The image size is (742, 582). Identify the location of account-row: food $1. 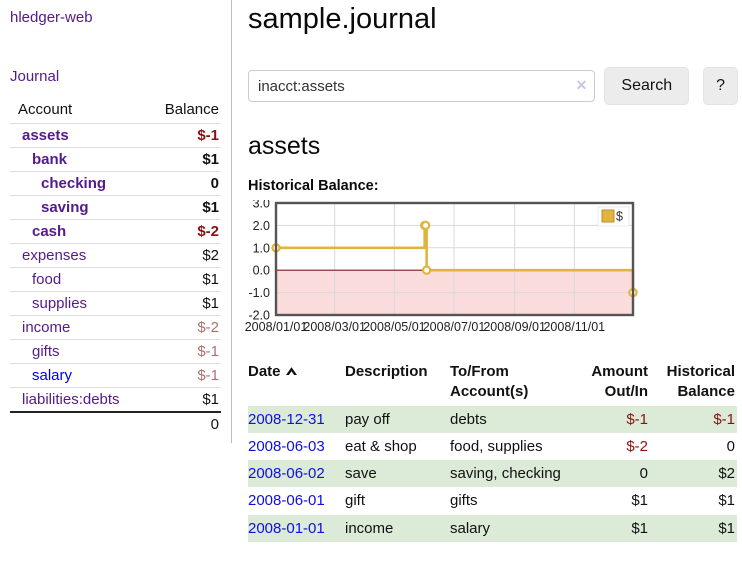
(115, 279).